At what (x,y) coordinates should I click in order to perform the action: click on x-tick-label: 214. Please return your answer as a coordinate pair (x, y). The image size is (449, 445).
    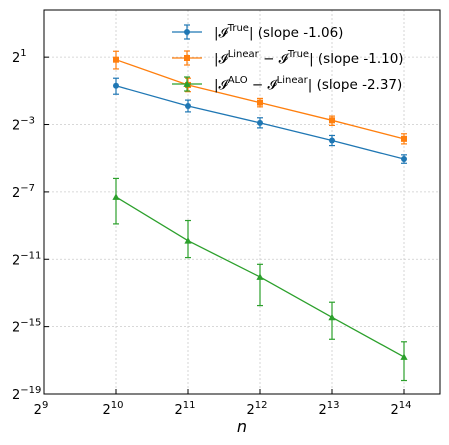
    Looking at the image, I should click on (400, 409).